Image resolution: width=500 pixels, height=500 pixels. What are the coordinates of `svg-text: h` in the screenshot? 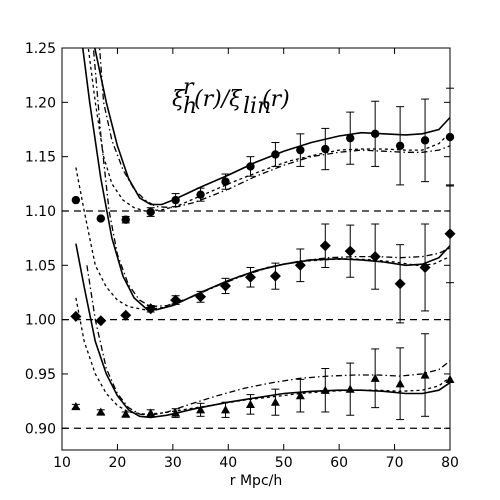 It's located at (190, 106).